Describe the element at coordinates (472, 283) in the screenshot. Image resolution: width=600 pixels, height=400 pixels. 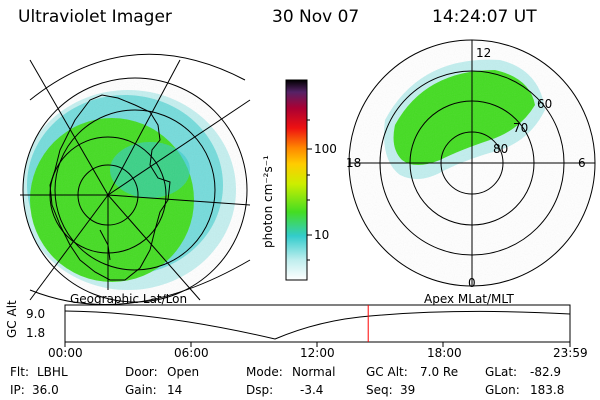
I see `mlt-label-bottom: 0` at that location.